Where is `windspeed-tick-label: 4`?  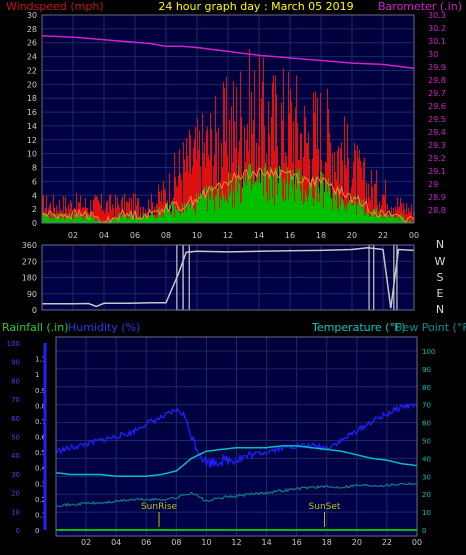 windspeed-tick-label: 4 is located at coordinates (34, 195).